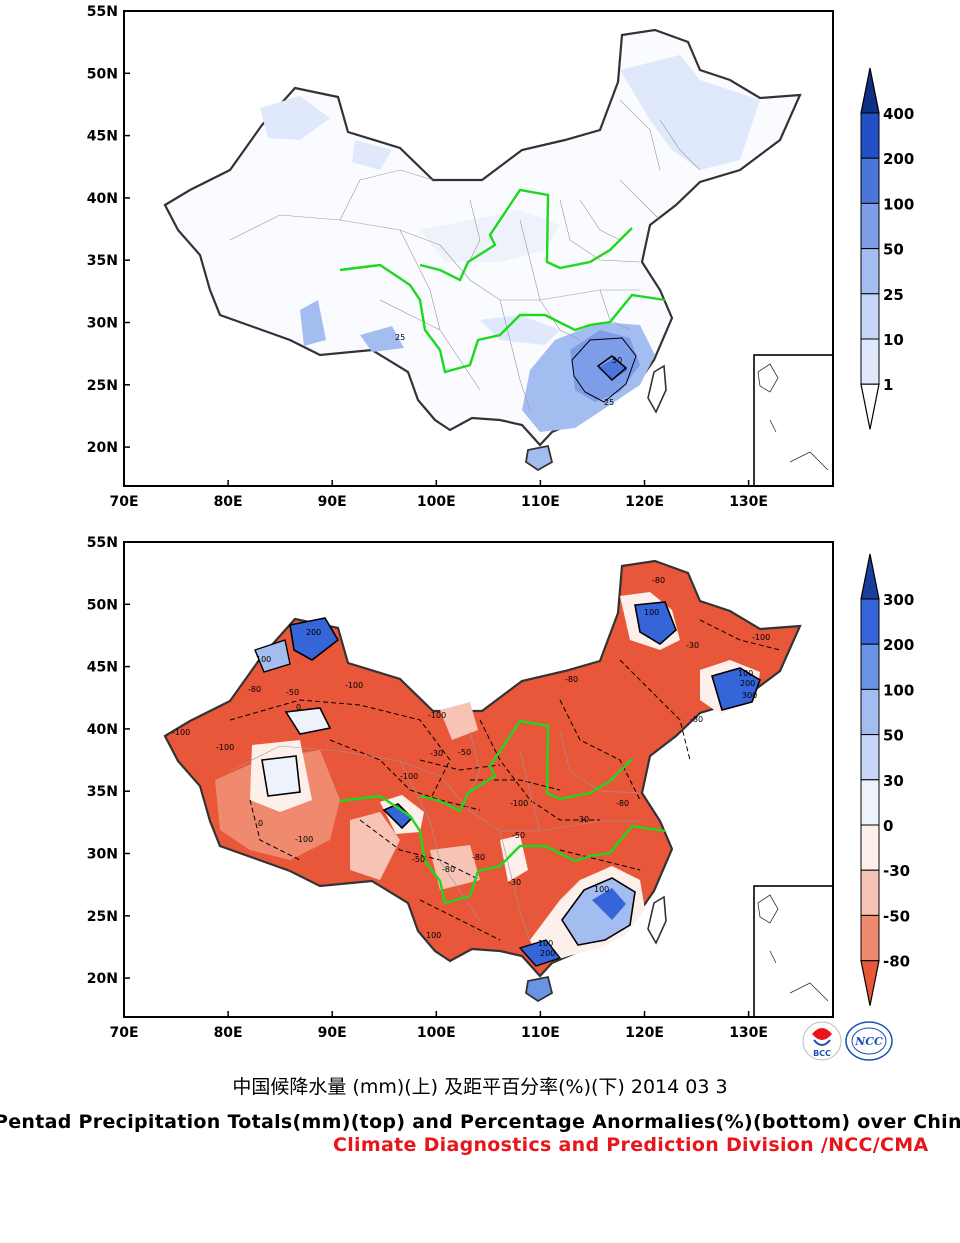 The height and width of the screenshot is (1243, 960). I want to click on bottom-inset-coast, so click(793, 948).